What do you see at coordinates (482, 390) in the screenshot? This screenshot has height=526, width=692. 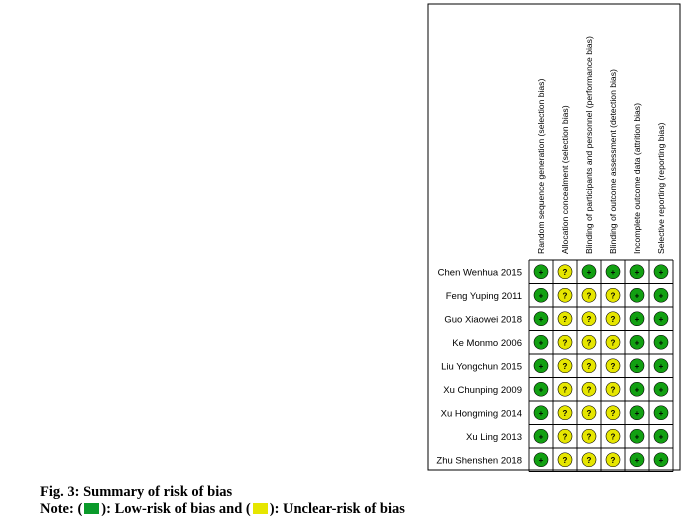 I see `study-label: Xu Chunping 2009` at bounding box center [482, 390].